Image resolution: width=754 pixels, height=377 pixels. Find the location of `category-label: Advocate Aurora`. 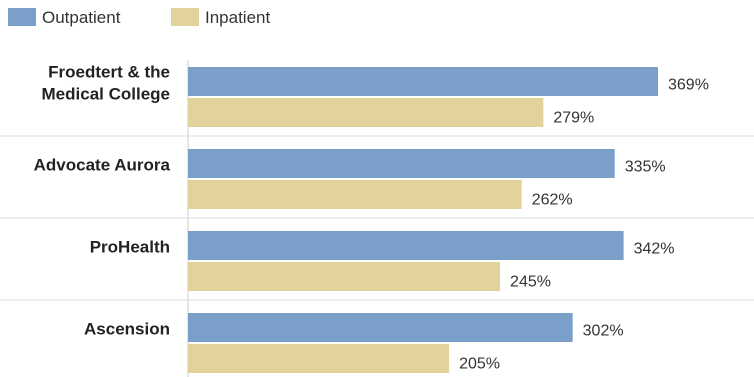

category-label: Advocate Aurora is located at coordinates (102, 165).